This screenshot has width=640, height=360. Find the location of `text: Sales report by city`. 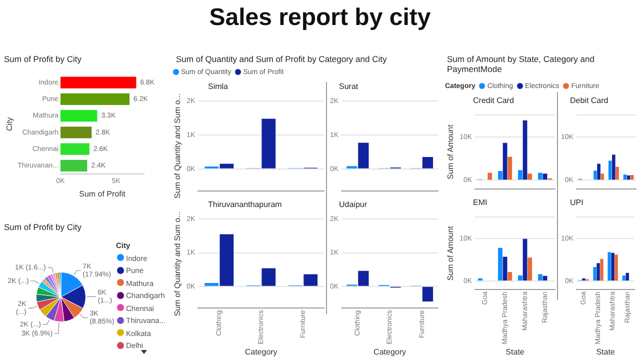

text: Sales report by city is located at coordinates (320, 17).